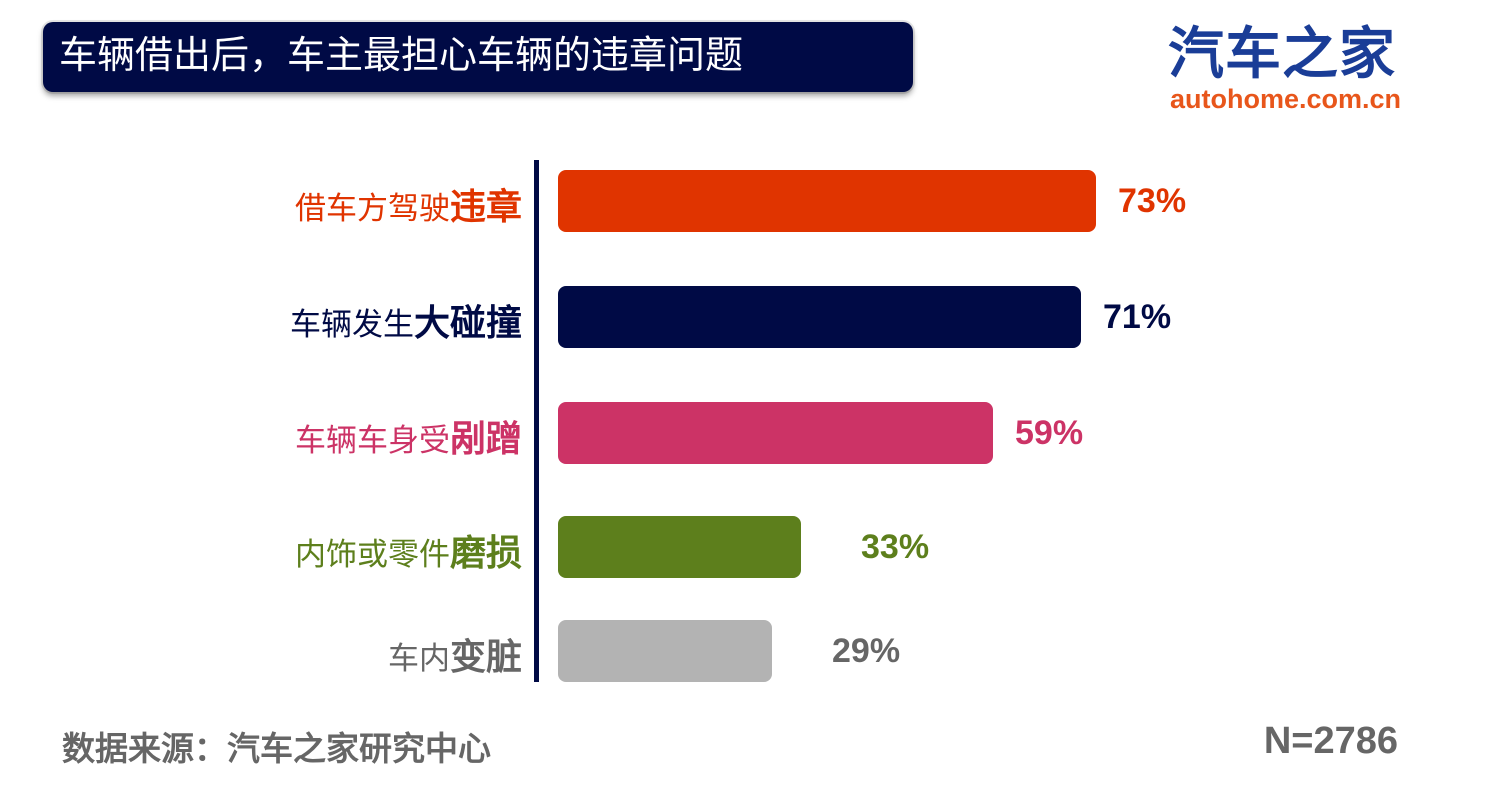  I want to click on category-label-prefix: 车辆发生, so click(351, 325).